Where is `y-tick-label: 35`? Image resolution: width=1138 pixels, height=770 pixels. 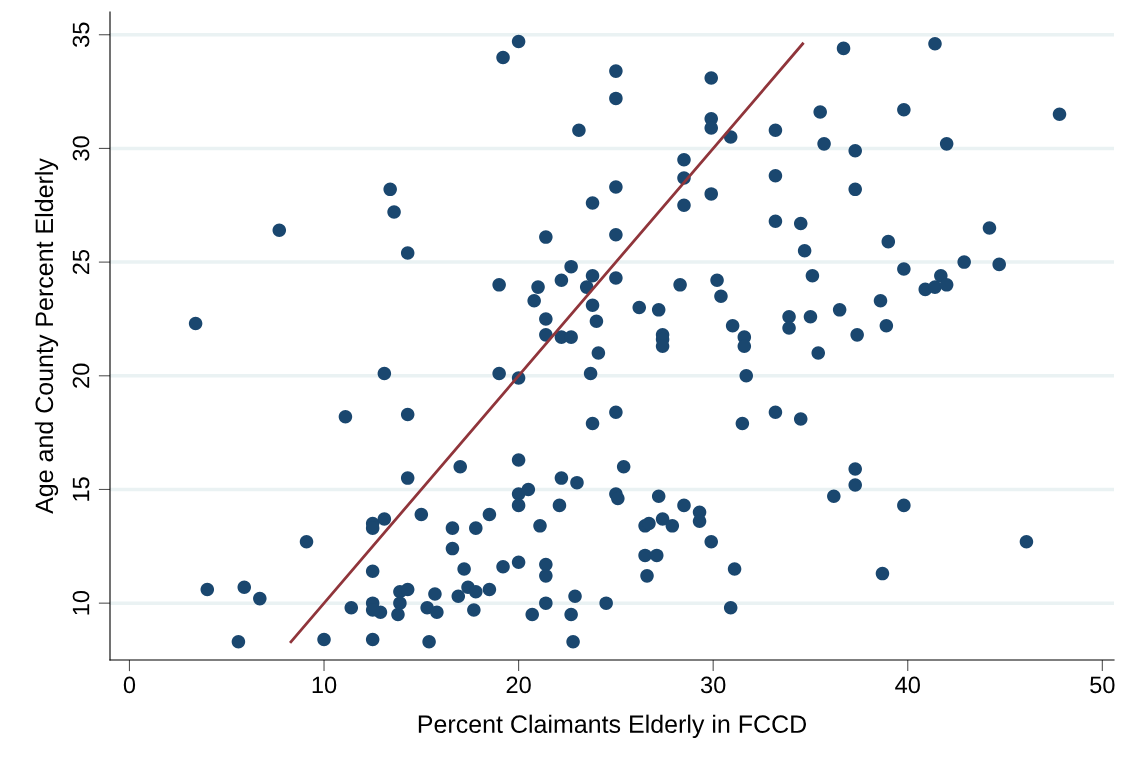
y-tick-label: 35 is located at coordinates (81, 34).